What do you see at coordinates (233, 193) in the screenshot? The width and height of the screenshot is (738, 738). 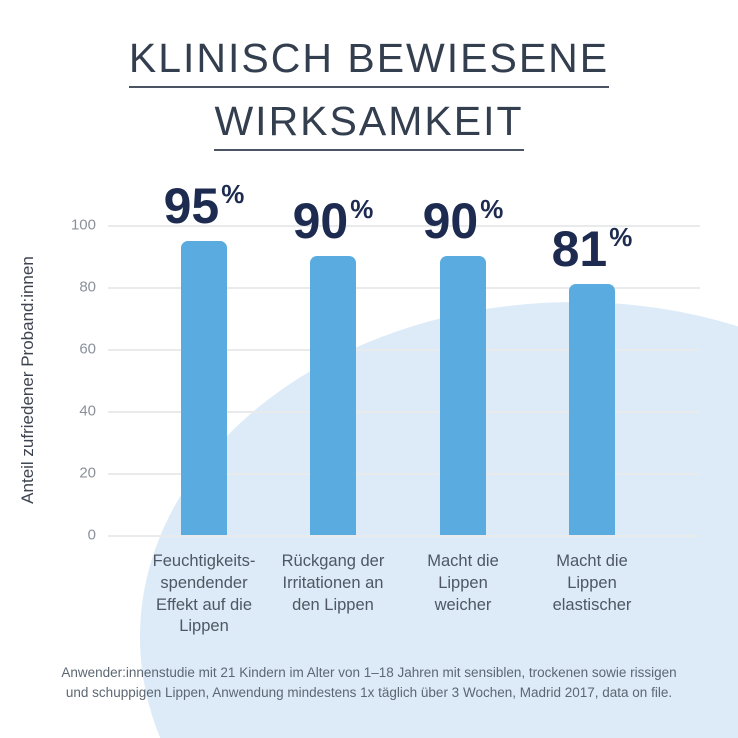 I see `percent-sign-1: %` at bounding box center [233, 193].